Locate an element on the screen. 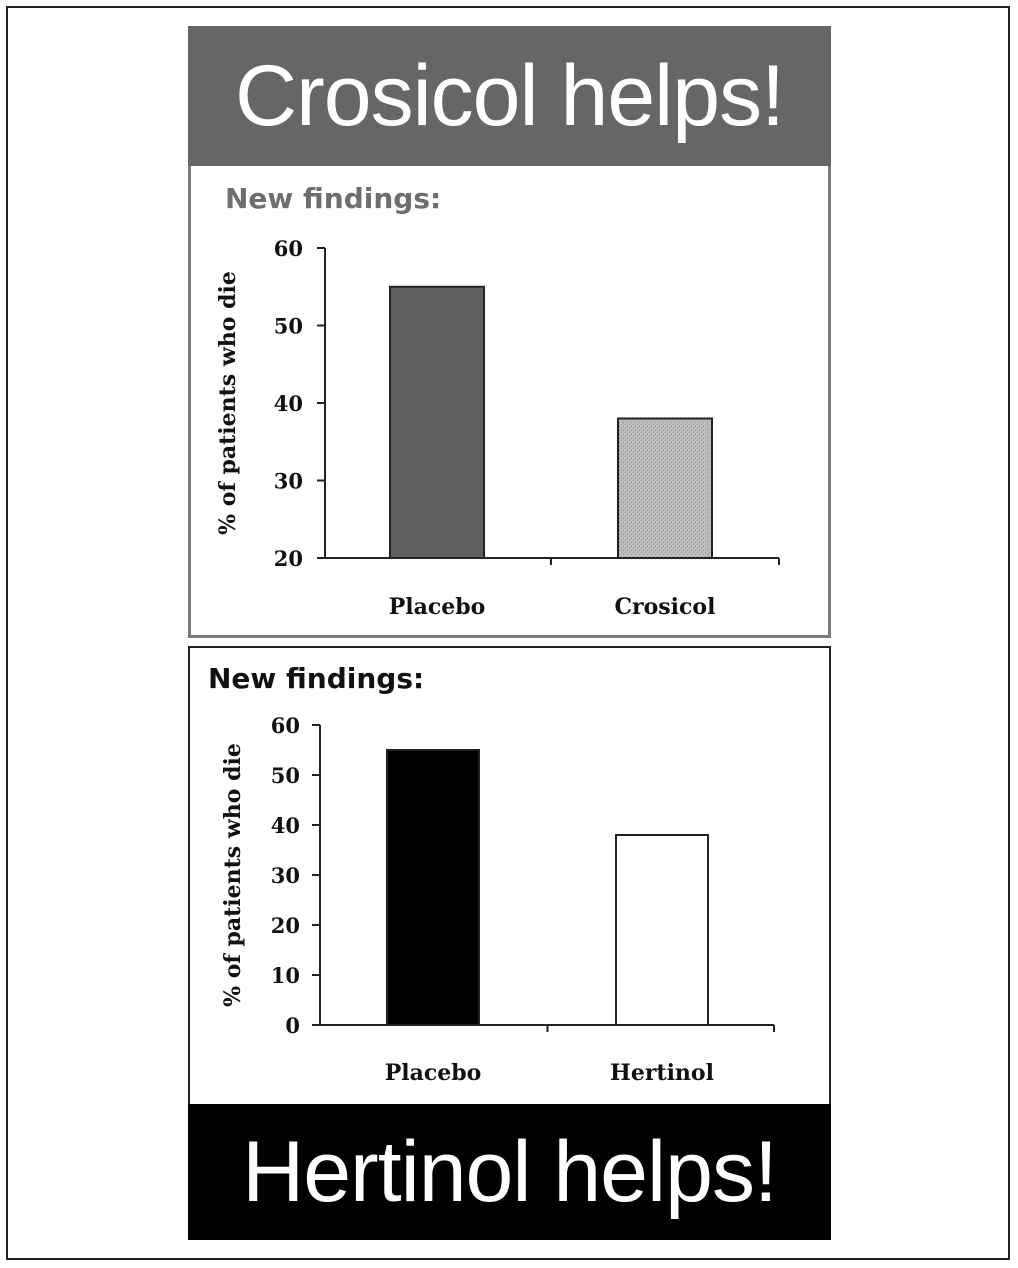 Image resolution: width=1018 pixels, height=1268 pixels. crosicol-banner: Crosicol helps! is located at coordinates (509, 96).